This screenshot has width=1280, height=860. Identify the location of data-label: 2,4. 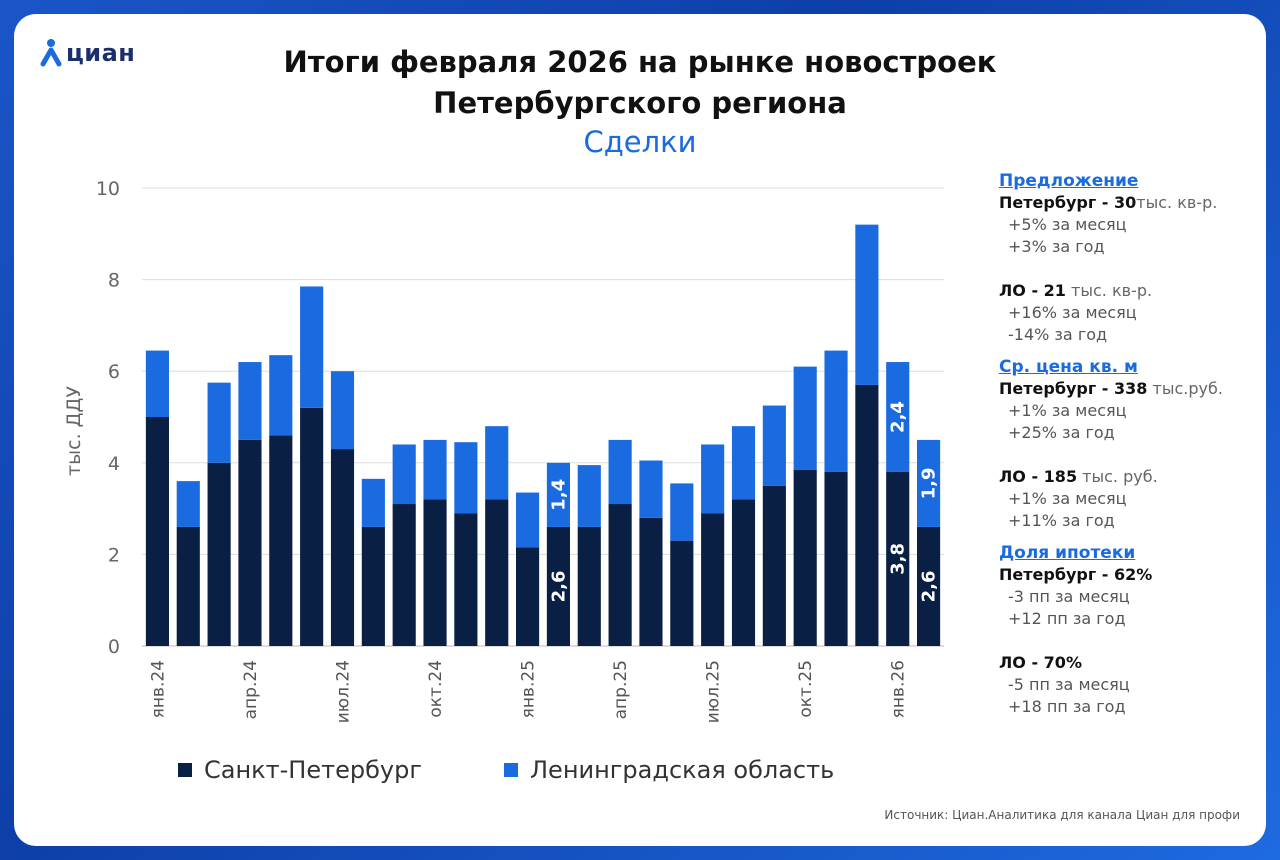
(898, 417).